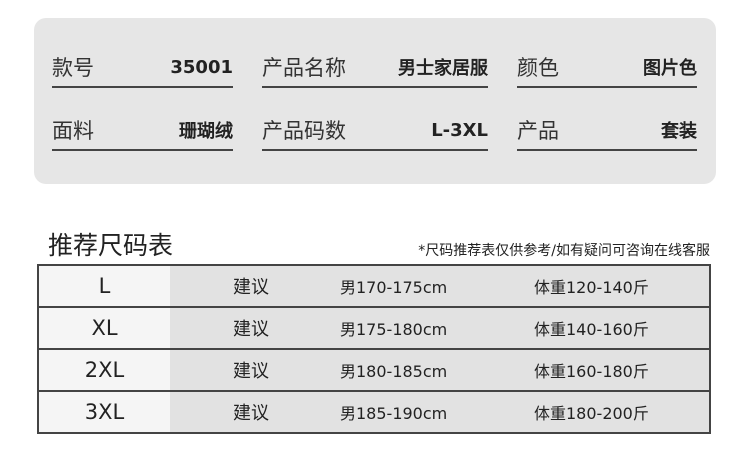 This screenshot has height=457, width=750. What do you see at coordinates (206, 131) in the screenshot?
I see `field-value: 珊瑚绒` at bounding box center [206, 131].